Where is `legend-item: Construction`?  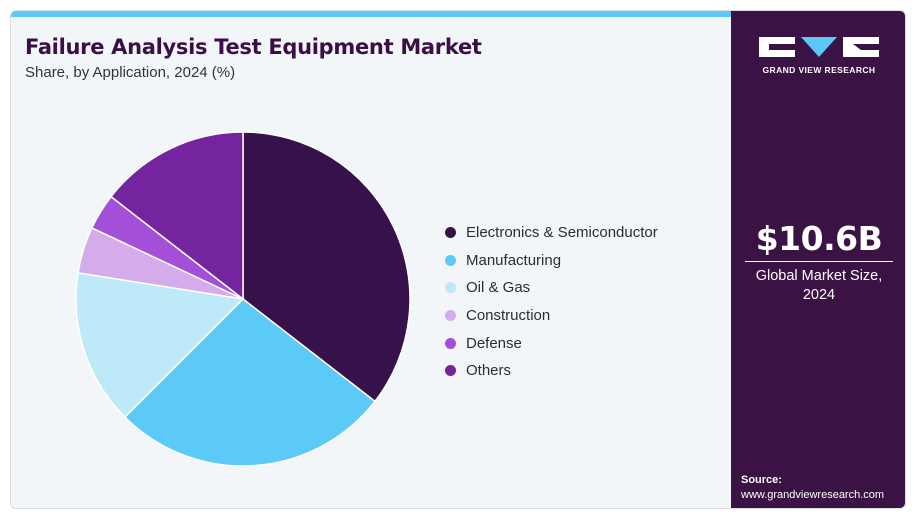 legend-item: Construction is located at coordinates (551, 316).